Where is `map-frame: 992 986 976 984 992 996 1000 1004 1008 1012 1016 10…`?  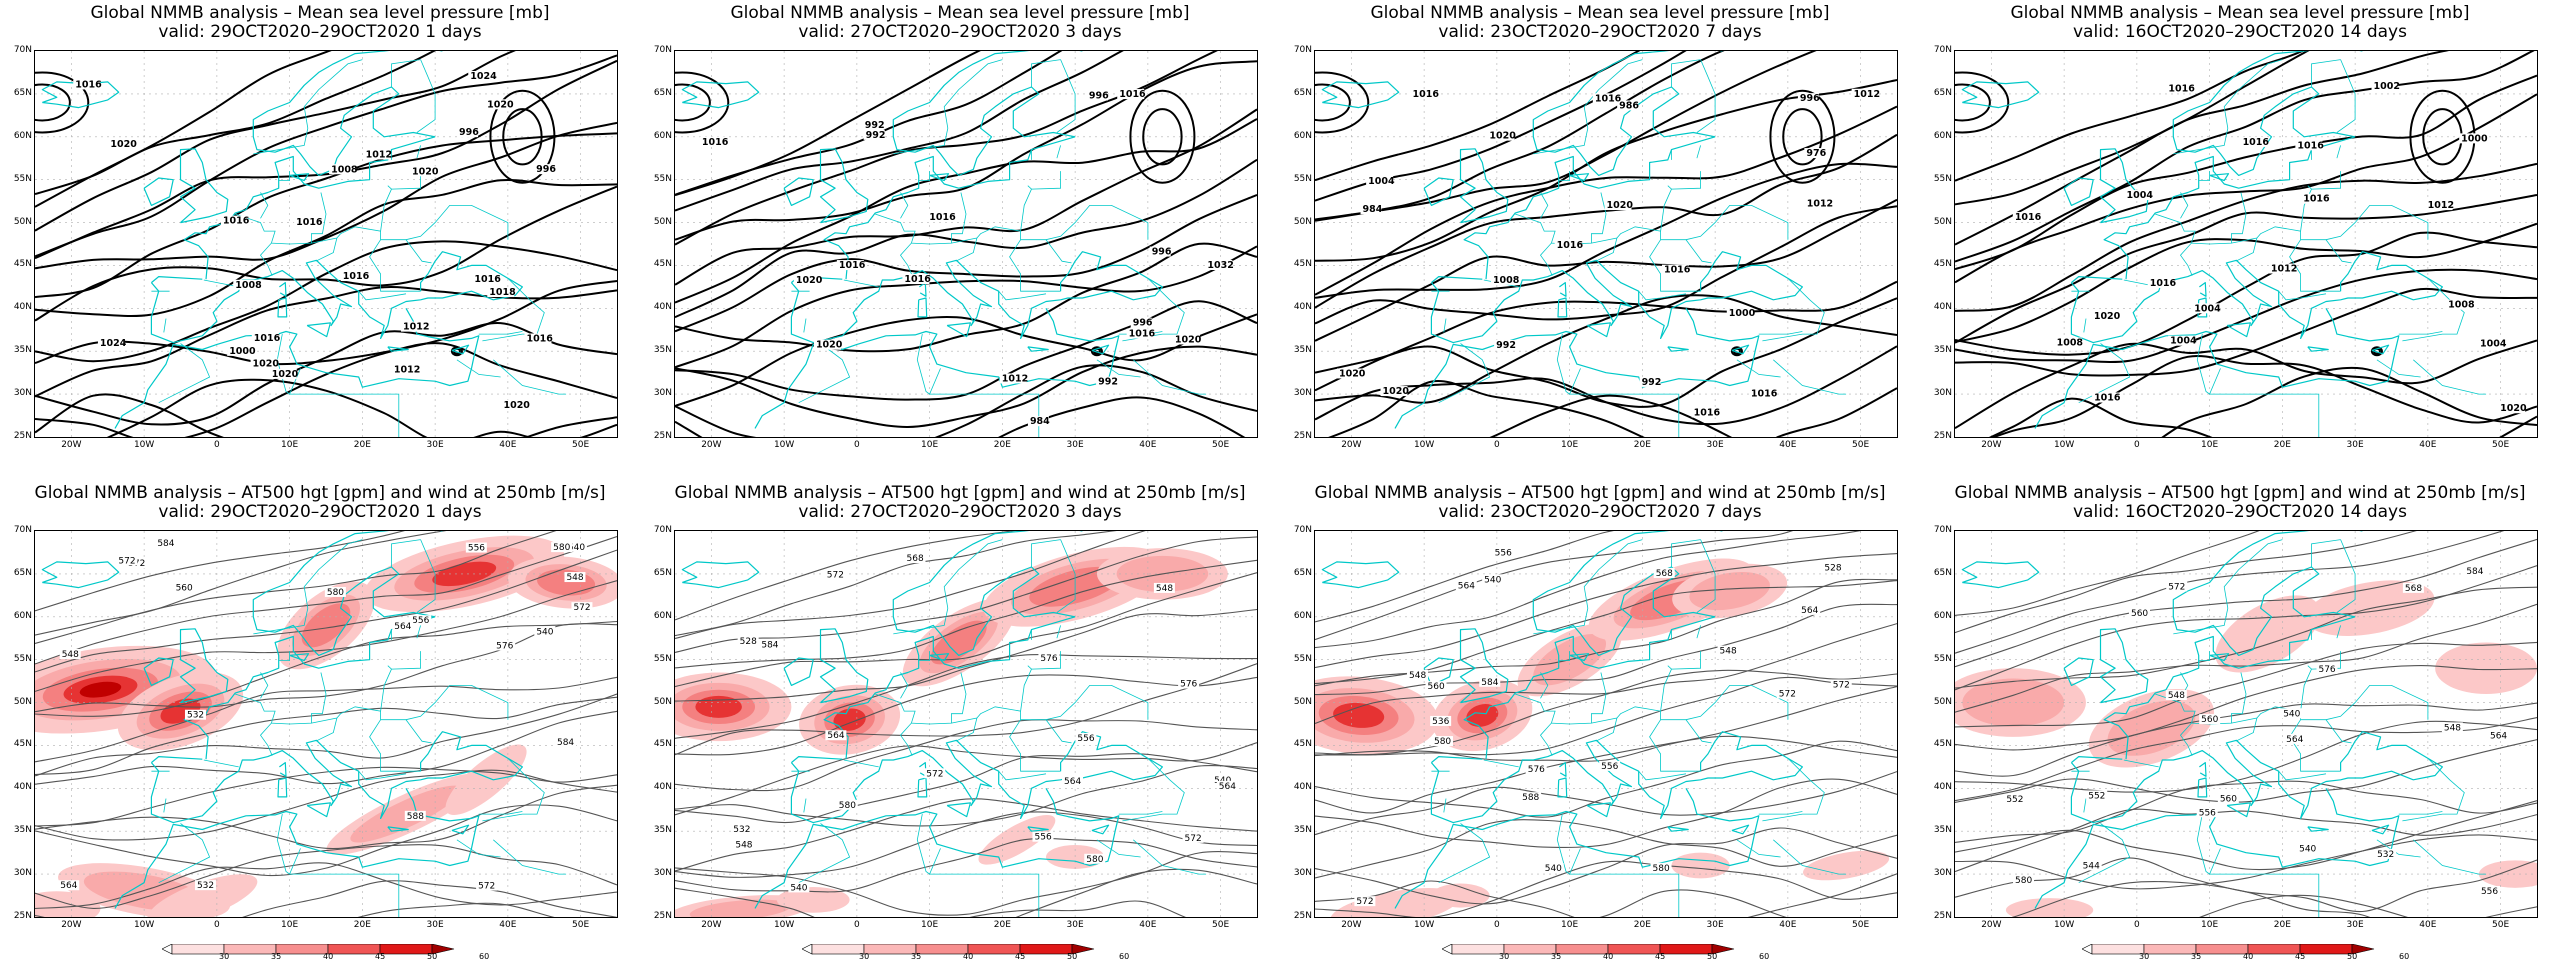 map-frame: 992 986 976 984 992 996 1000 1004 1008 1012 1016 10… is located at coordinates (1606, 244).